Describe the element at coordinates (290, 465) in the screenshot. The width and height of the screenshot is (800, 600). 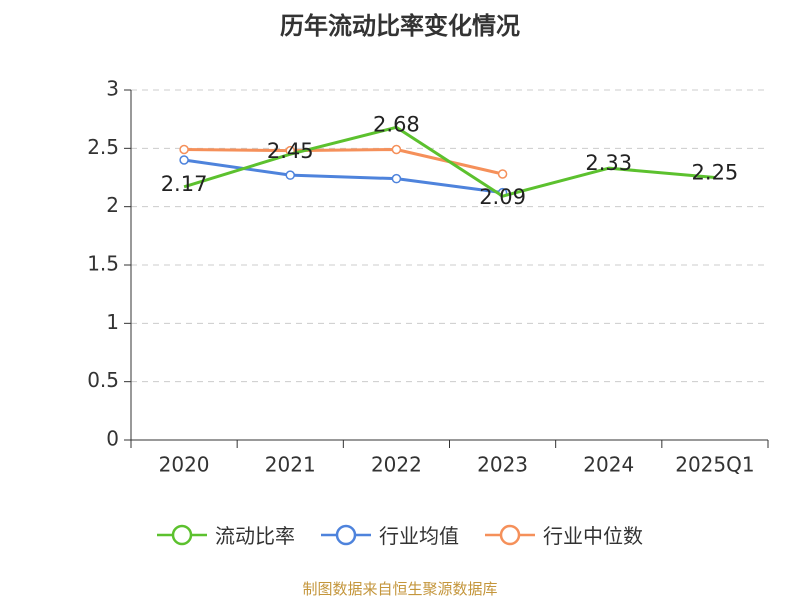
I see `x-tick-label: 2021` at that location.